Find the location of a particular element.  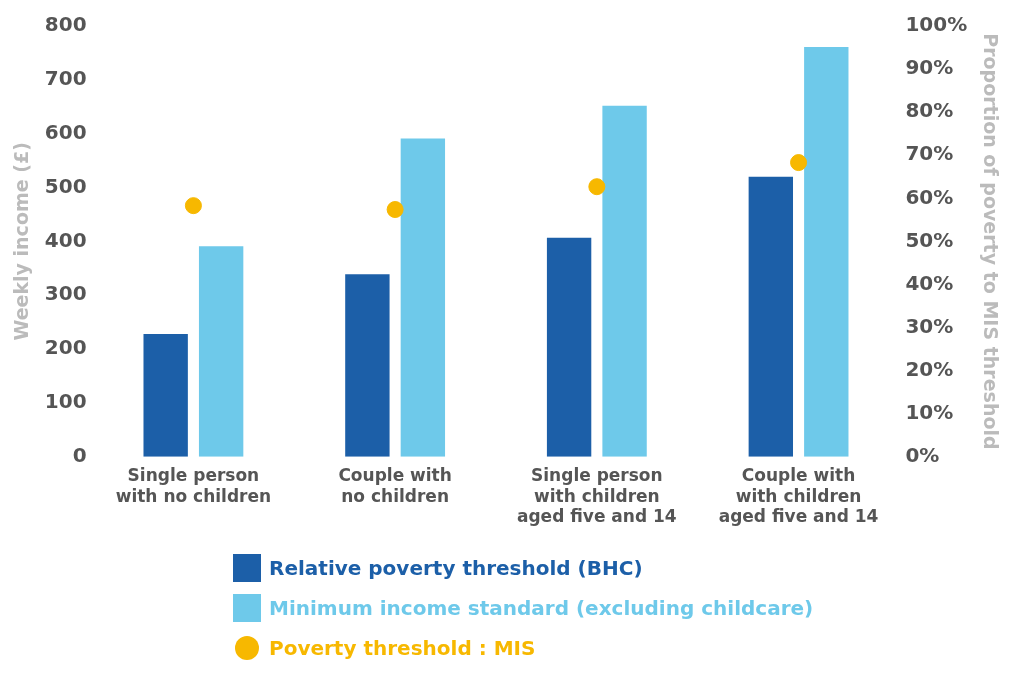

legend-label: Relative poverty threshold (BHC) is located at coordinates (456, 568).